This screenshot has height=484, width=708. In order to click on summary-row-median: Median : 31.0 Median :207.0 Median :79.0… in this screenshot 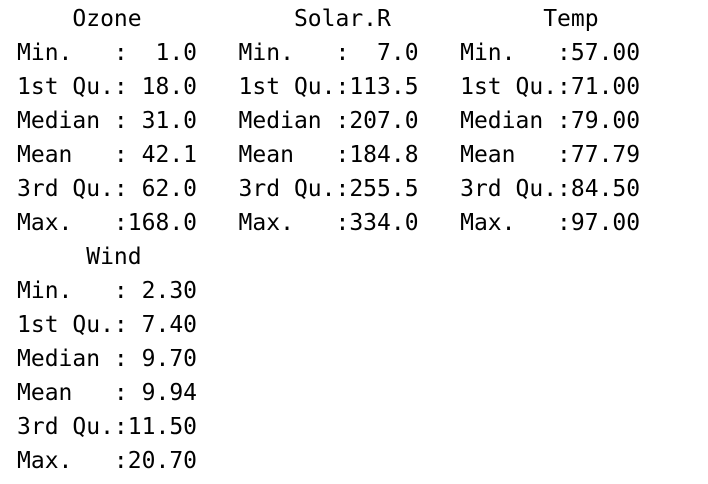, I will do `click(342, 121)`.